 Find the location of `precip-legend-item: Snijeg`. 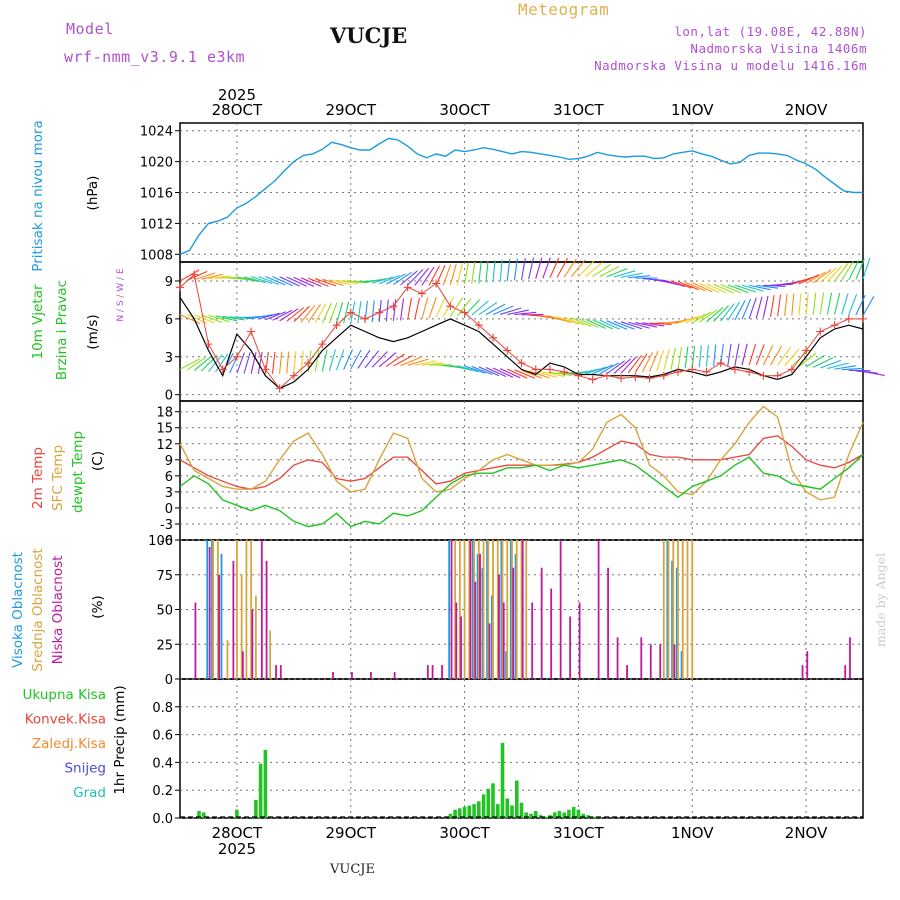

precip-legend-item: Snijeg is located at coordinates (85, 769).